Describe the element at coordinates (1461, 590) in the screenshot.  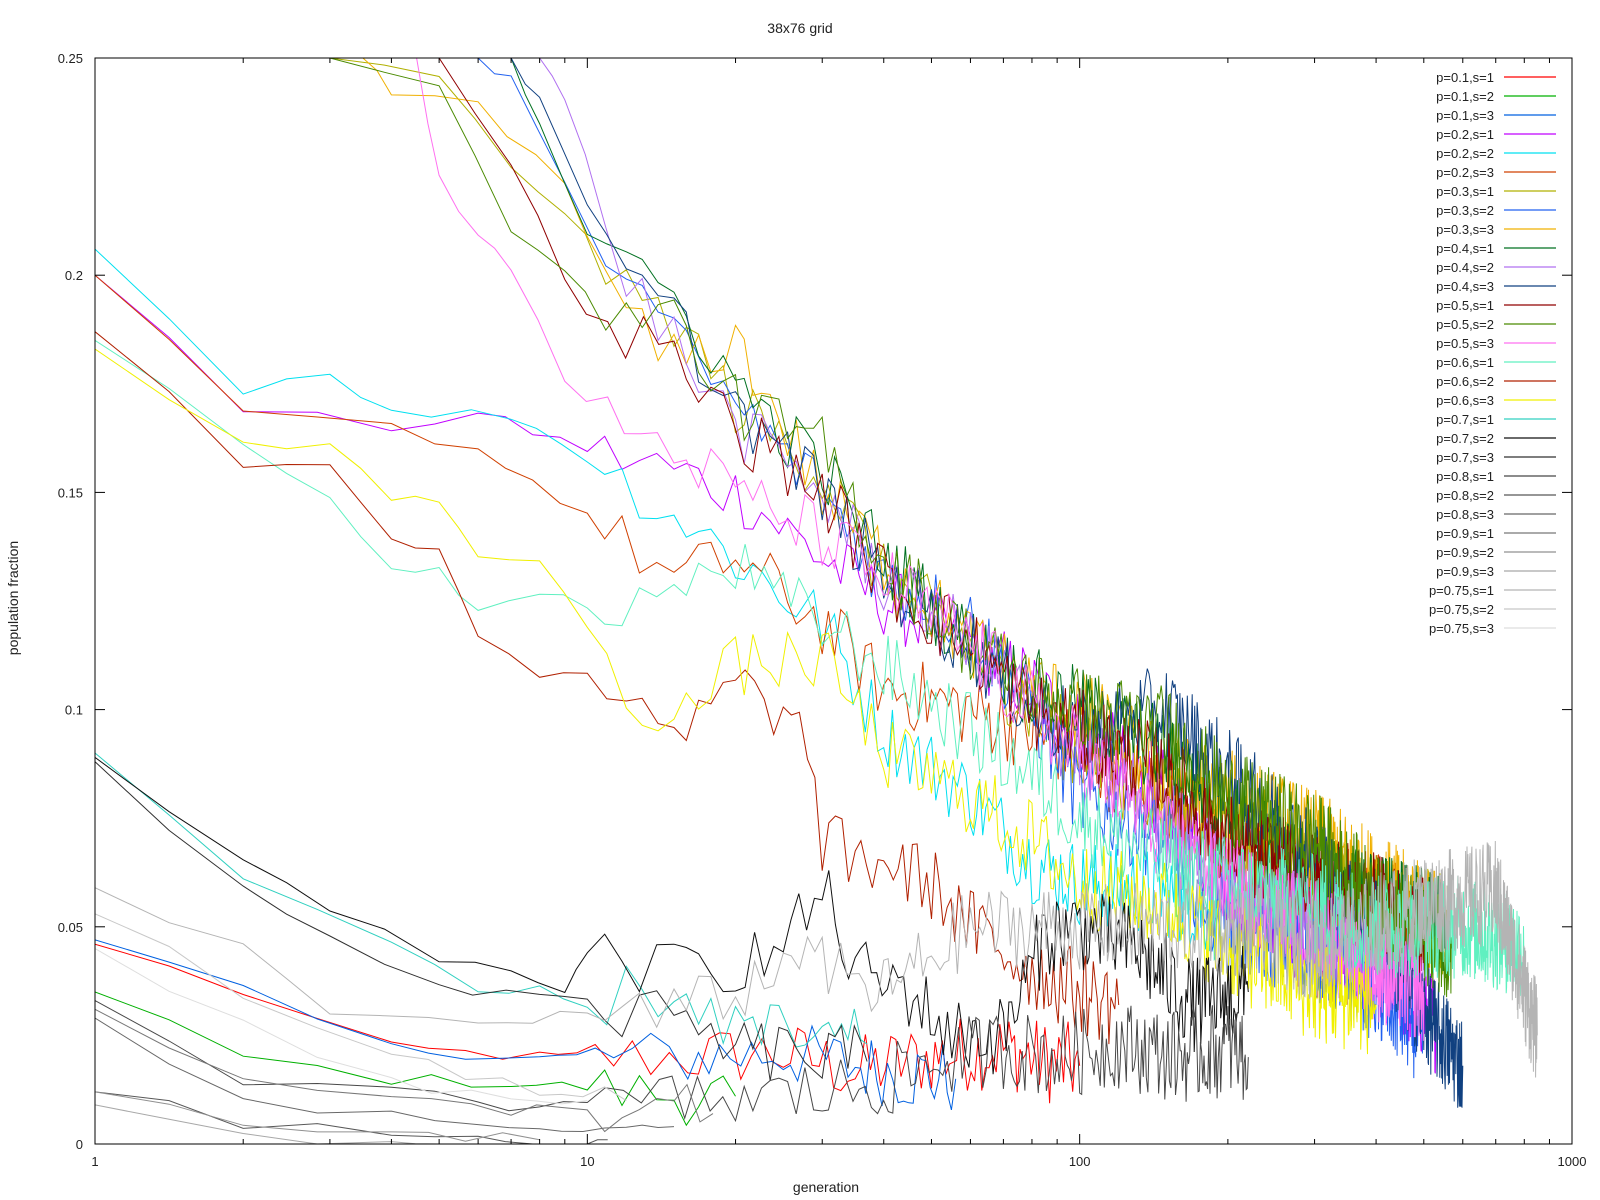
I see `legend-label: p=0.75,s=1` at that location.